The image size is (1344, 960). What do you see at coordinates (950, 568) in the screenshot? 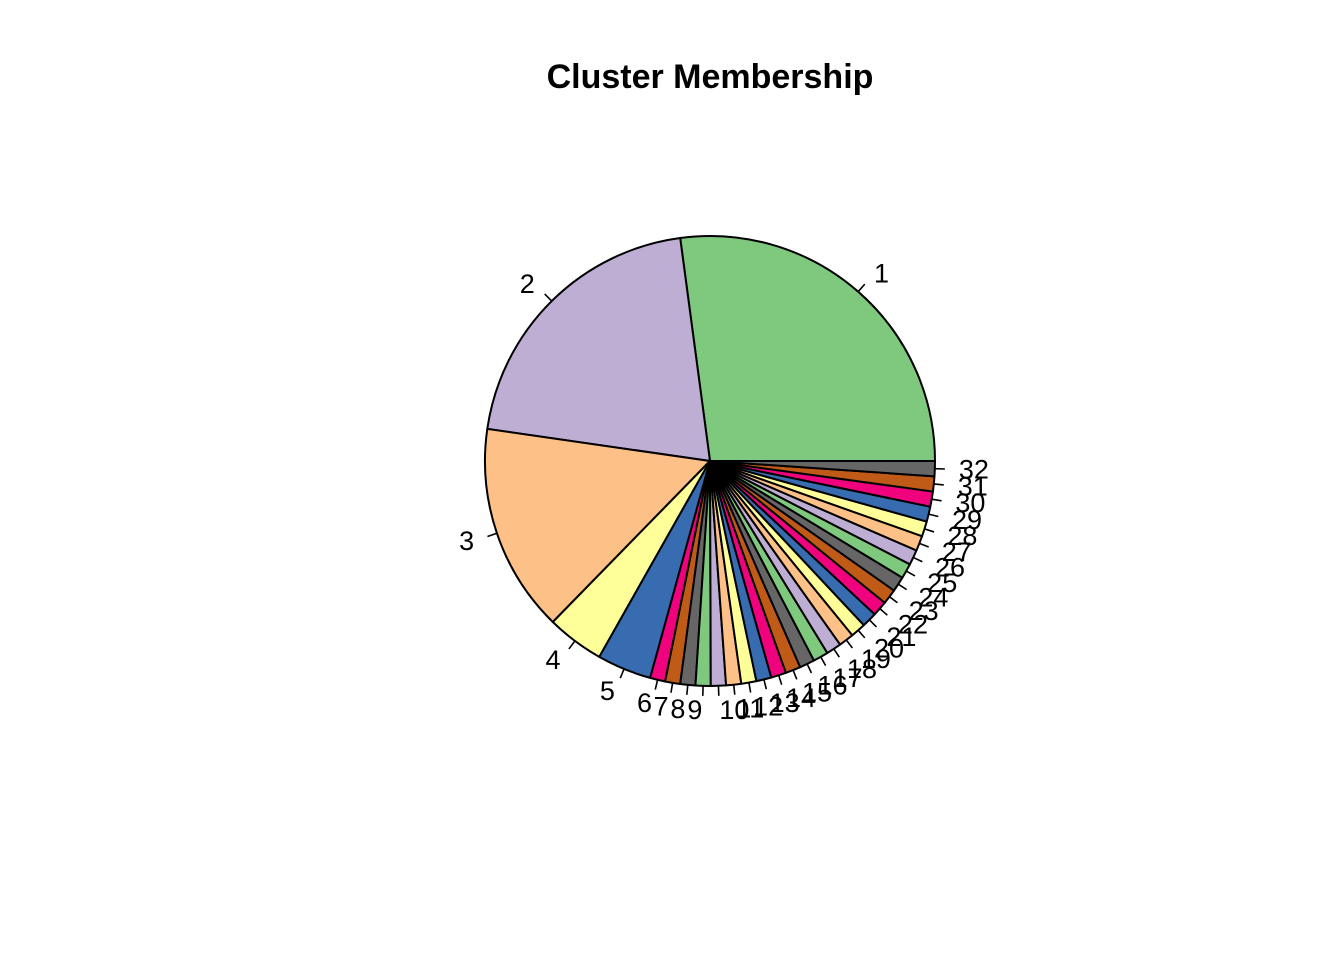
I see `pie-label-26: 26` at bounding box center [950, 568].